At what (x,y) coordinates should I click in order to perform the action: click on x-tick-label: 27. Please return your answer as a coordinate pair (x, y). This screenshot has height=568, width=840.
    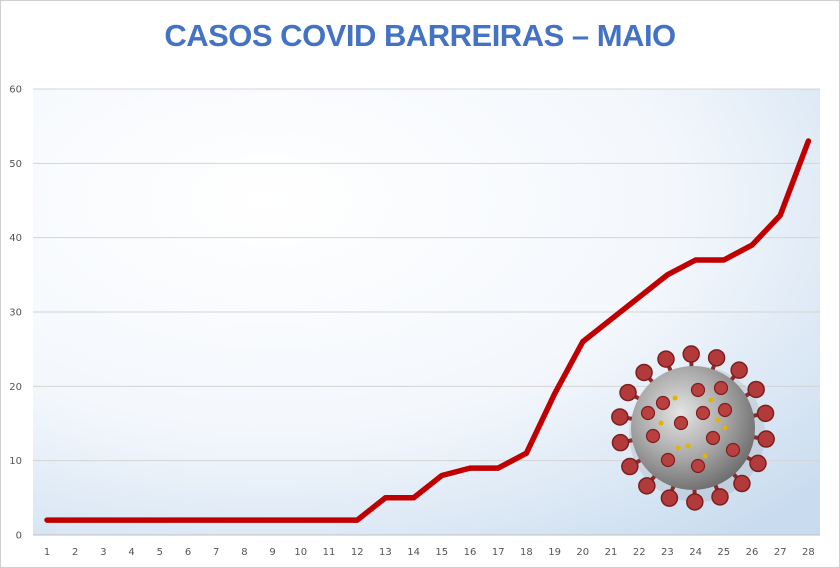
    Looking at the image, I should click on (780, 552).